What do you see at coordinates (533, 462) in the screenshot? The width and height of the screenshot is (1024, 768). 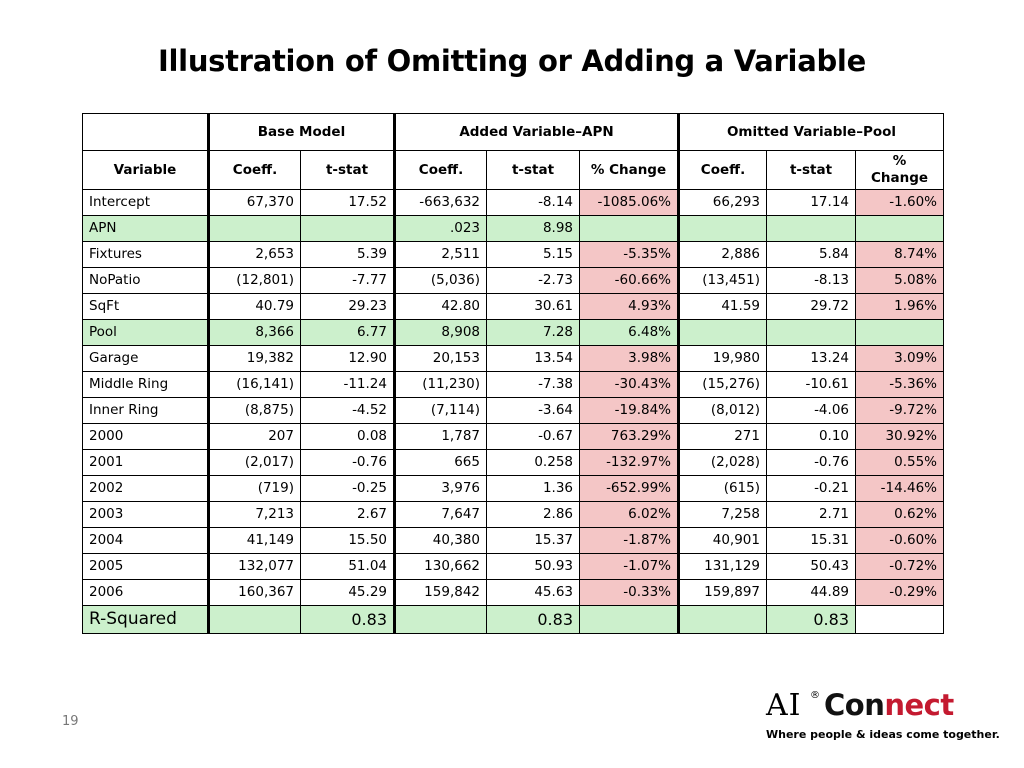 I see `value-cell: 0.258` at bounding box center [533, 462].